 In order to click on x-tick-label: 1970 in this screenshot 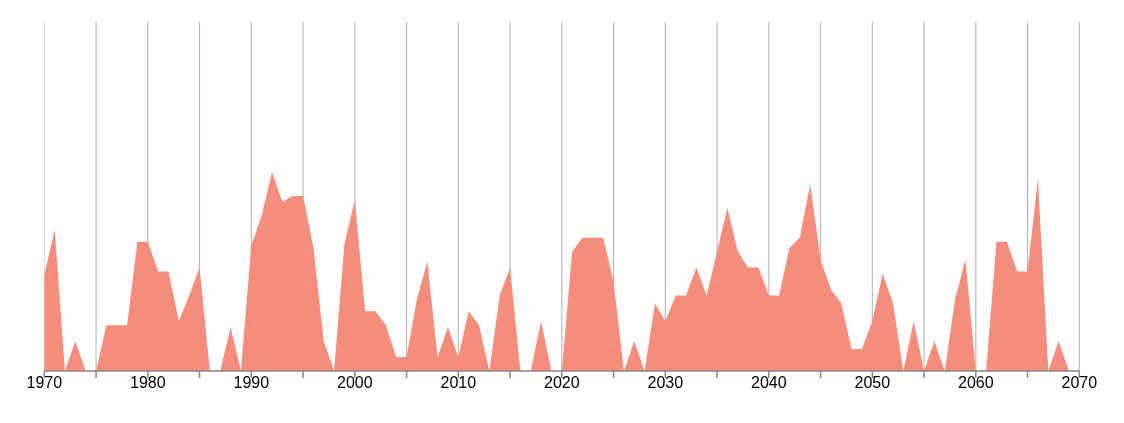, I will do `click(44, 382)`.